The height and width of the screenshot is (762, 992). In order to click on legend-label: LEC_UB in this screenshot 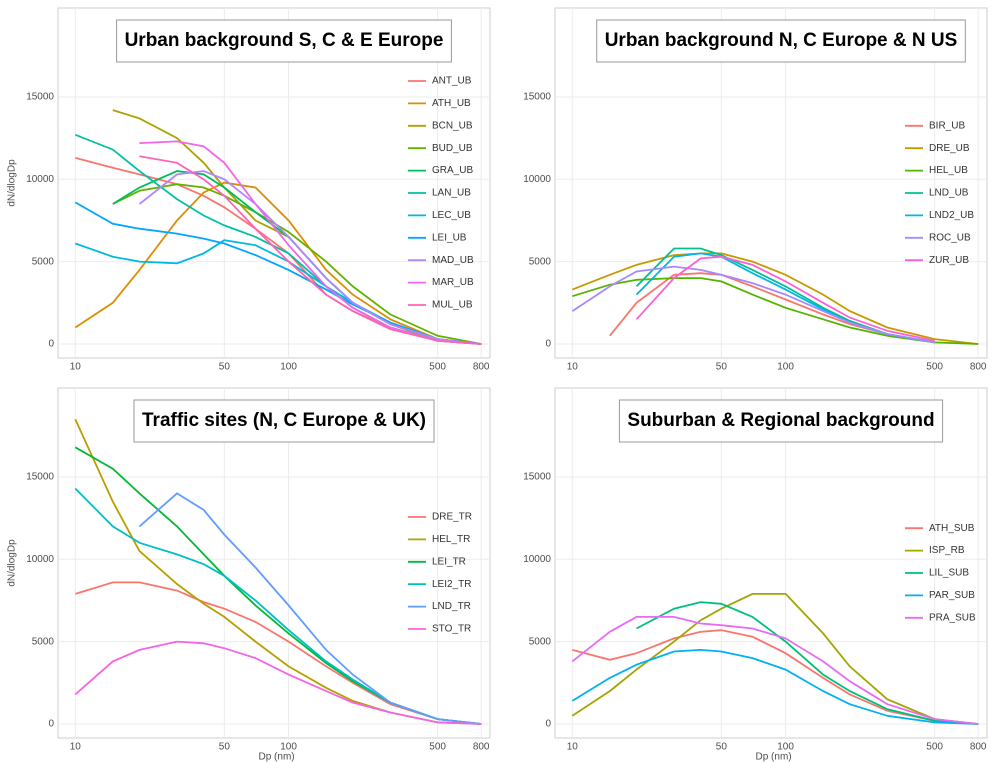, I will do `click(451, 215)`.